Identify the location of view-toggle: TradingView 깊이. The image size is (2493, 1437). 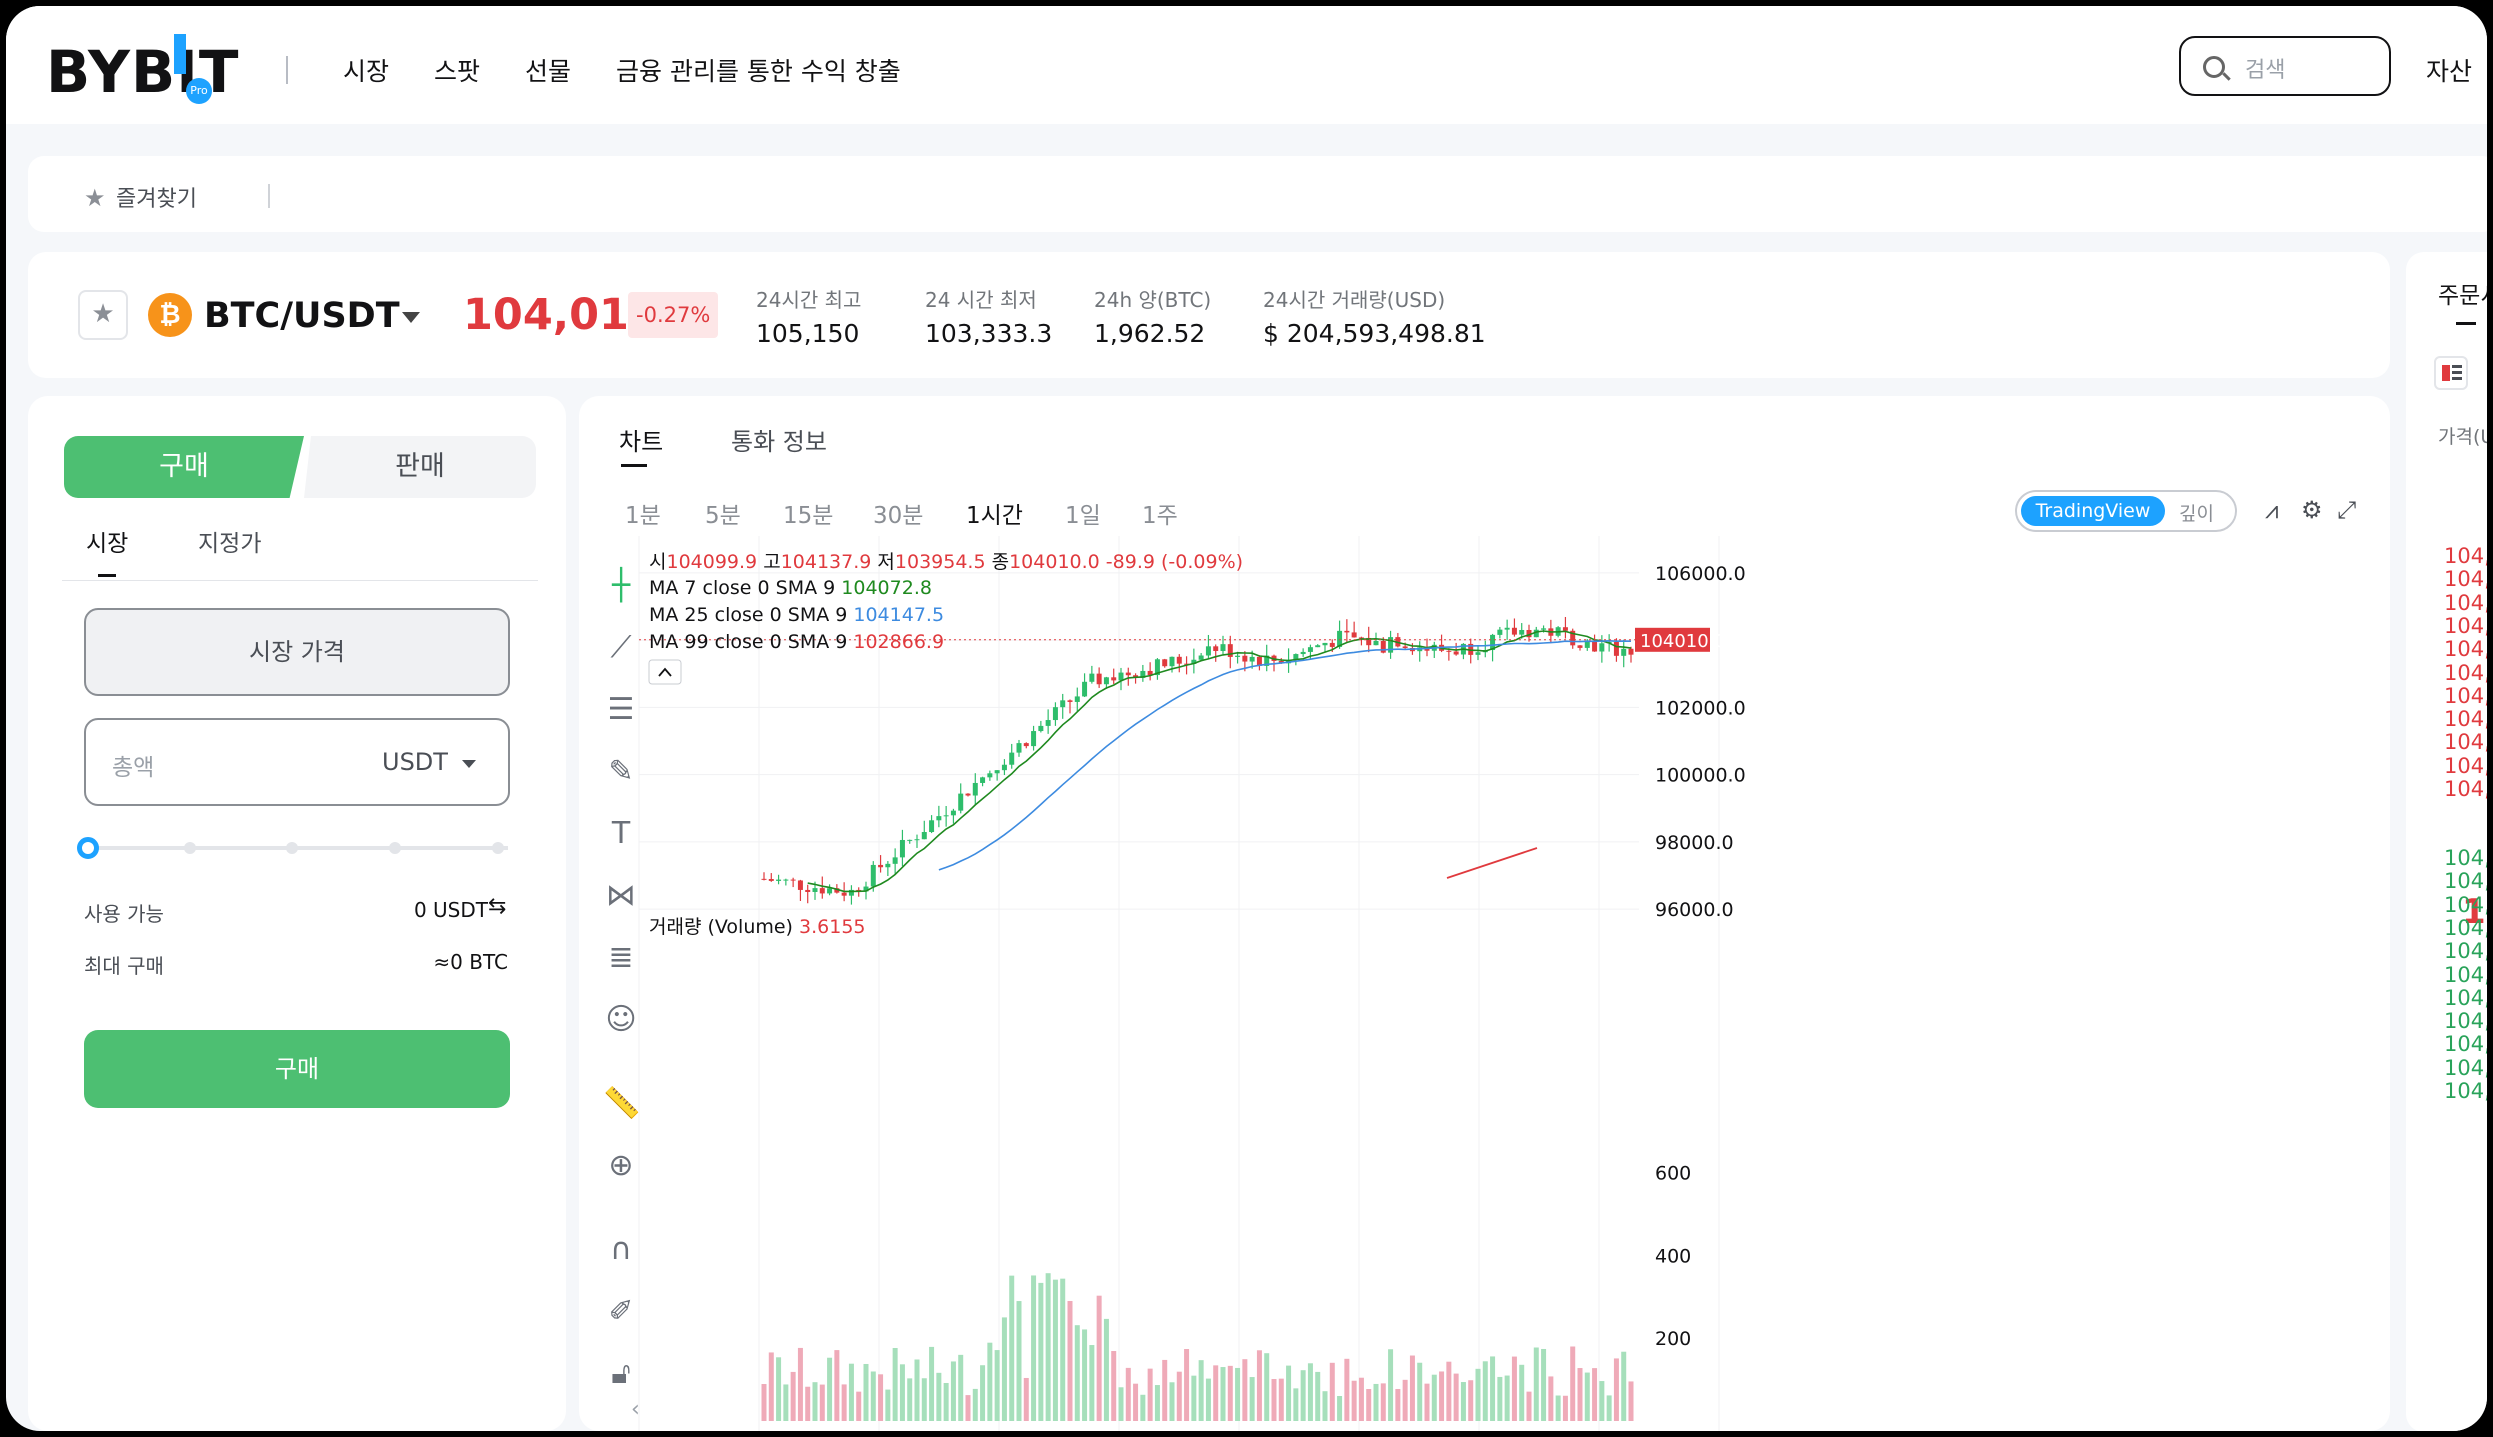
(2126, 511).